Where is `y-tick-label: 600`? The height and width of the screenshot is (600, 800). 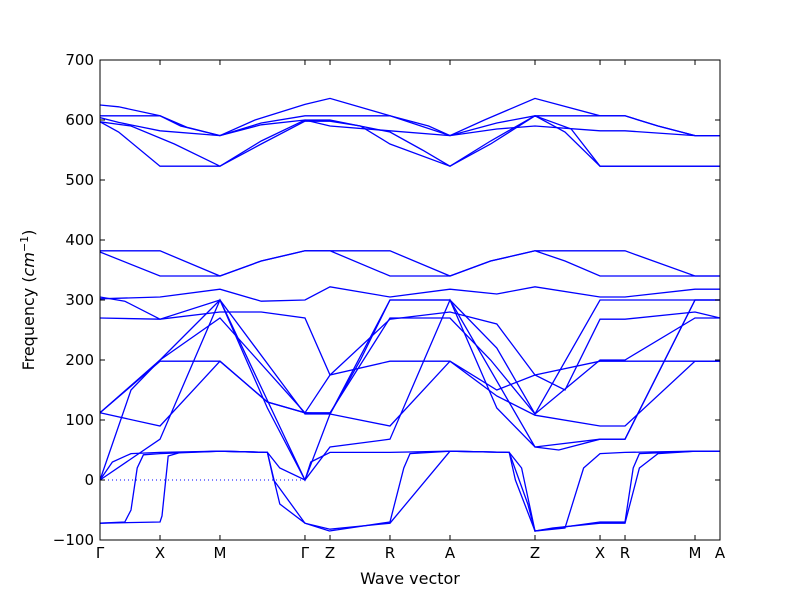
y-tick-label: 600 is located at coordinates (79, 120).